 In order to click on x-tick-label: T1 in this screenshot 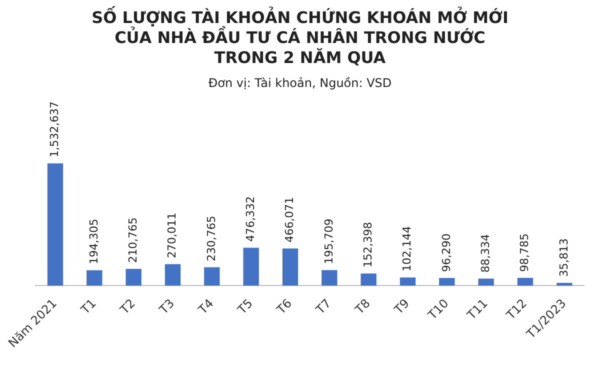, I will do `click(88, 307)`.